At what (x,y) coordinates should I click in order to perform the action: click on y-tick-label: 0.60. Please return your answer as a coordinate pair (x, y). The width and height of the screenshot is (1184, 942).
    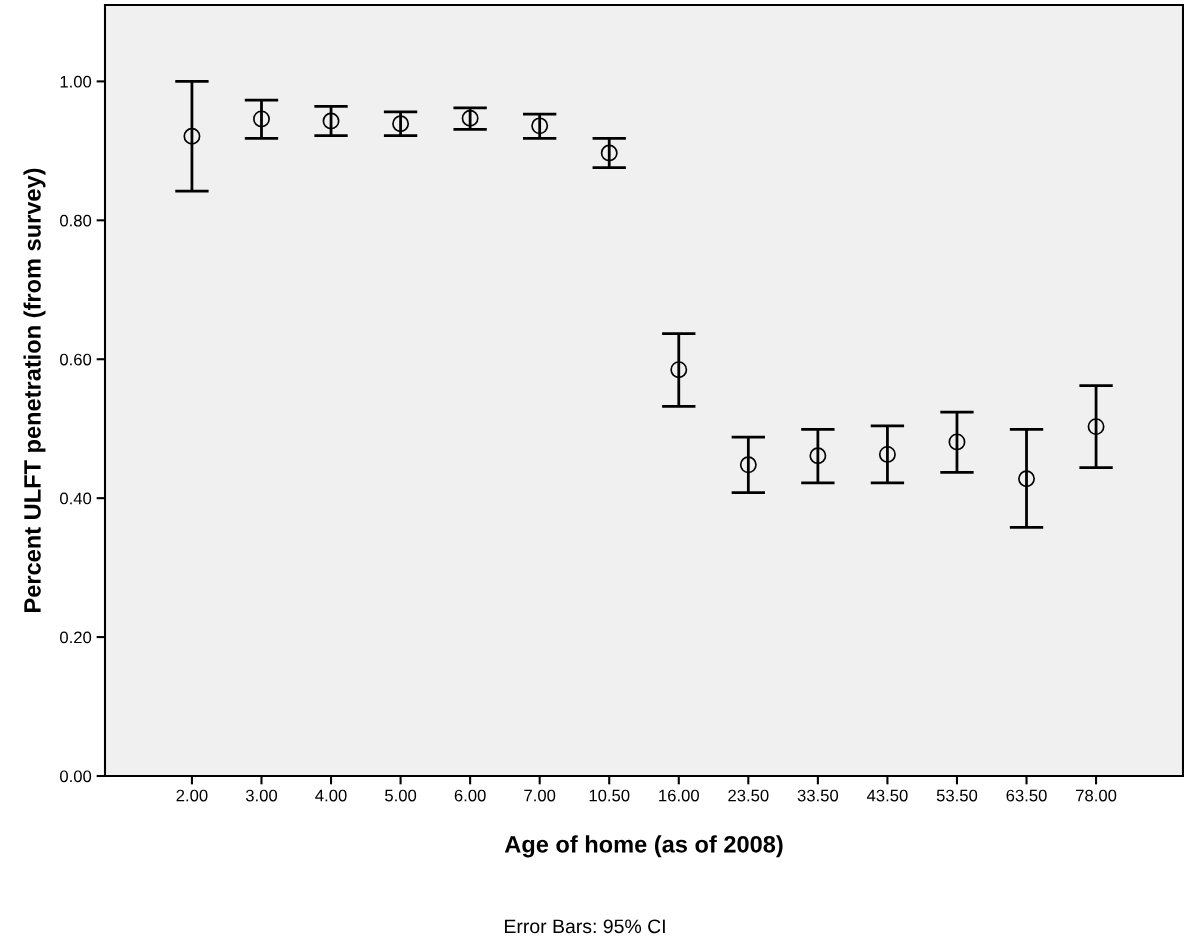
    Looking at the image, I should click on (76, 359).